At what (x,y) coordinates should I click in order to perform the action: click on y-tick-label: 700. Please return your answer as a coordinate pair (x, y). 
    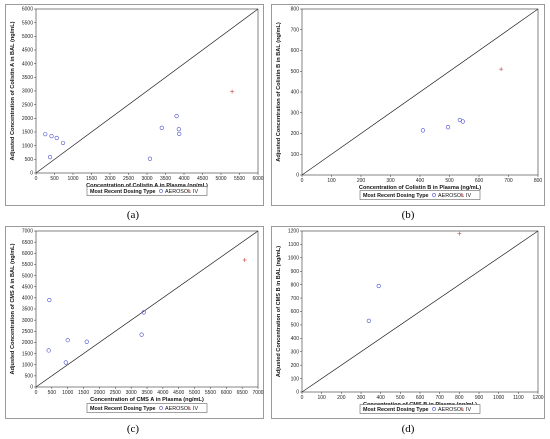
    Looking at the image, I should click on (295, 299).